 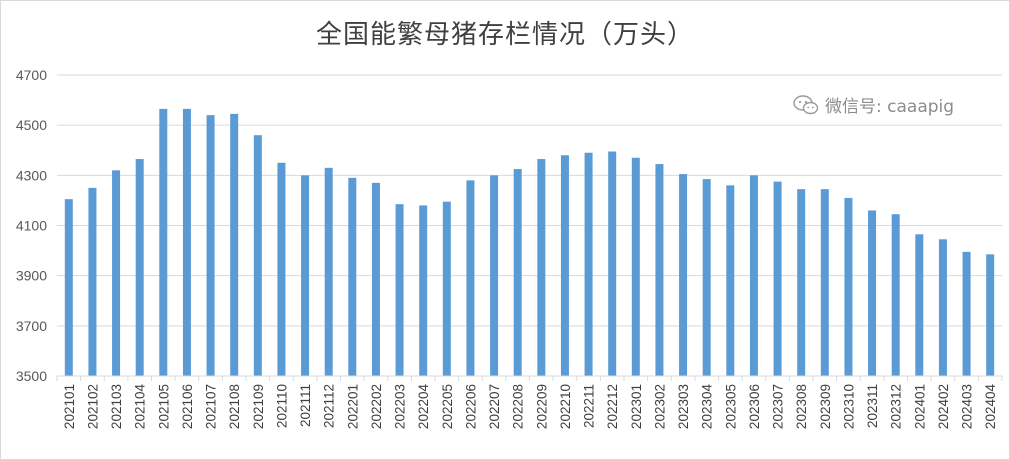 What do you see at coordinates (211, 406) in the screenshot?
I see `x-tick-label: 202107` at bounding box center [211, 406].